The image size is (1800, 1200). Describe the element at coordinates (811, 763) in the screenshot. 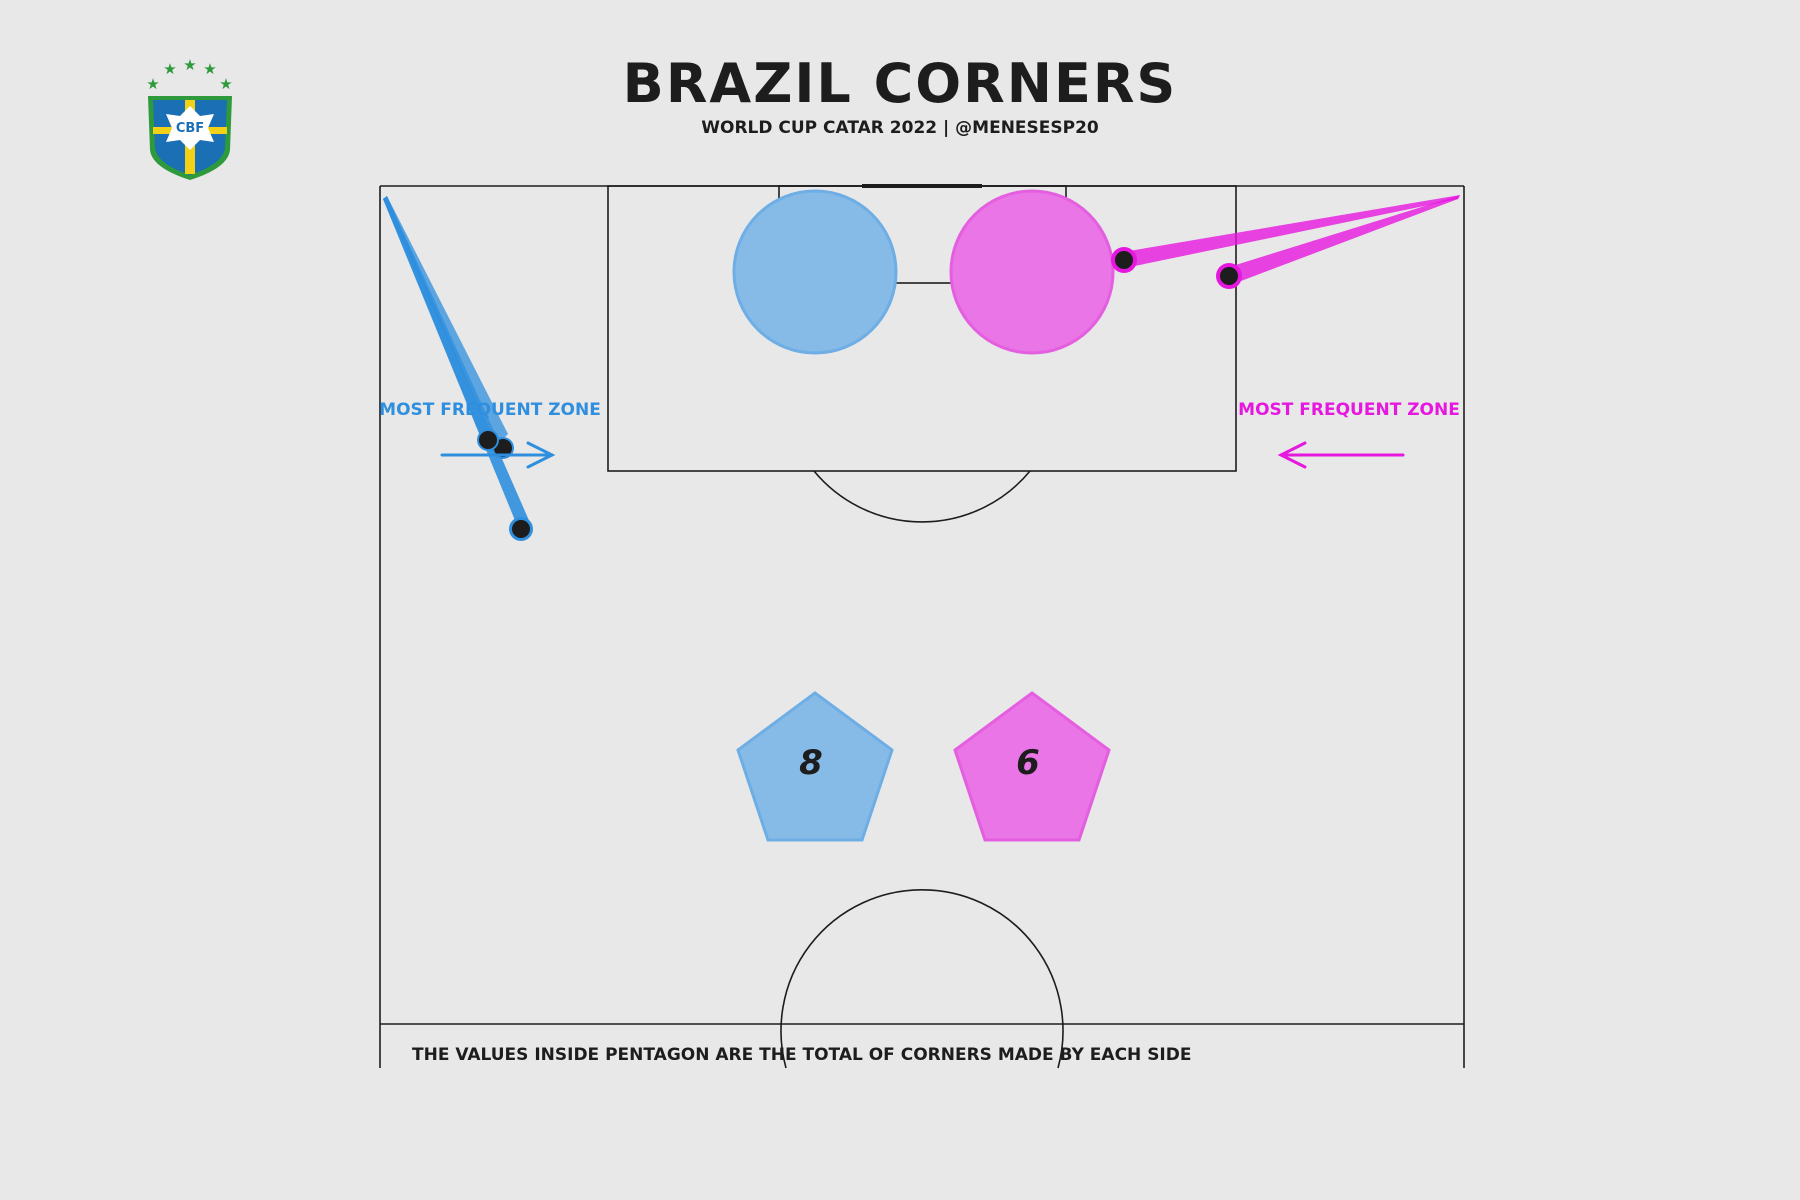

I see `left-total-value: 8` at that location.